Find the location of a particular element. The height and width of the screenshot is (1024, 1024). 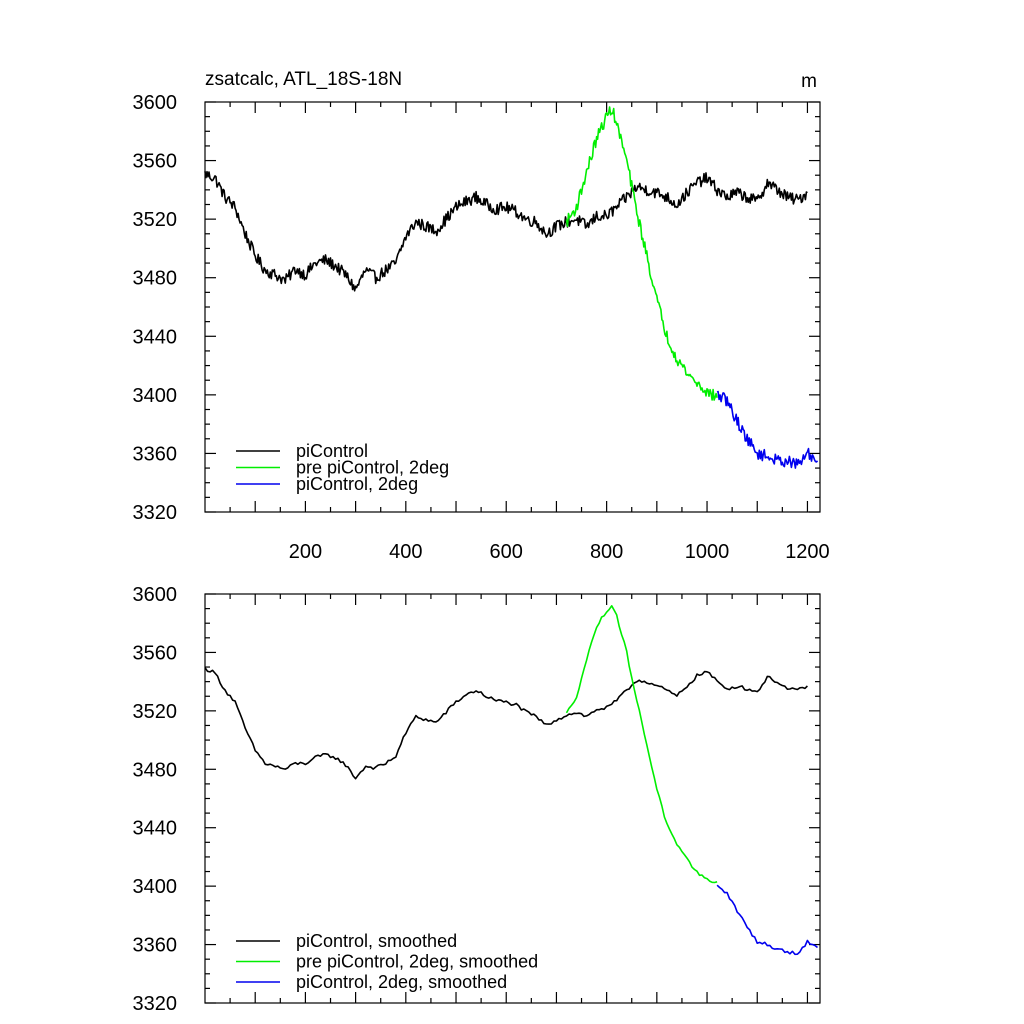

x-tick-label: 1200 is located at coordinates (807, 552).